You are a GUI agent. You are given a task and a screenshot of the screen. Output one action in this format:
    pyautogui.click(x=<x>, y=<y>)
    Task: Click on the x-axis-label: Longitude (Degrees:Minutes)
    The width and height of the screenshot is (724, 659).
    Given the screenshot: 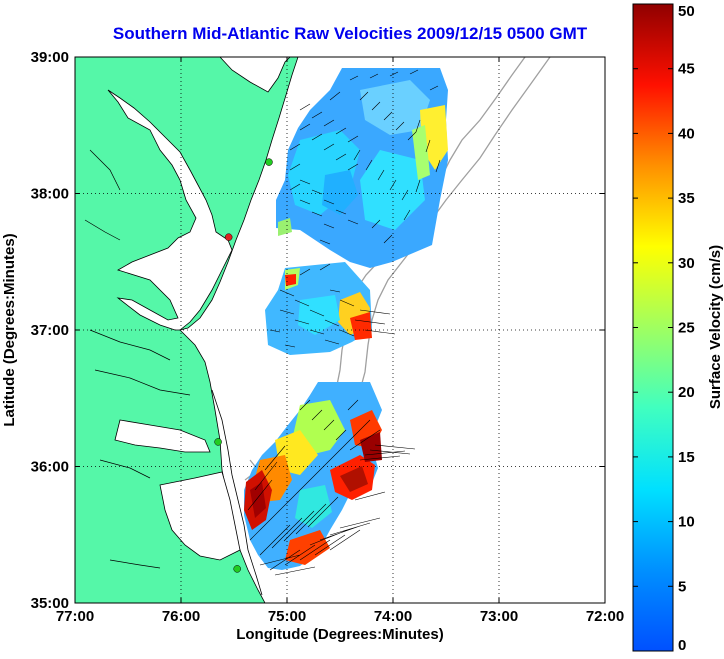 What is the action you would take?
    pyautogui.click(x=340, y=634)
    